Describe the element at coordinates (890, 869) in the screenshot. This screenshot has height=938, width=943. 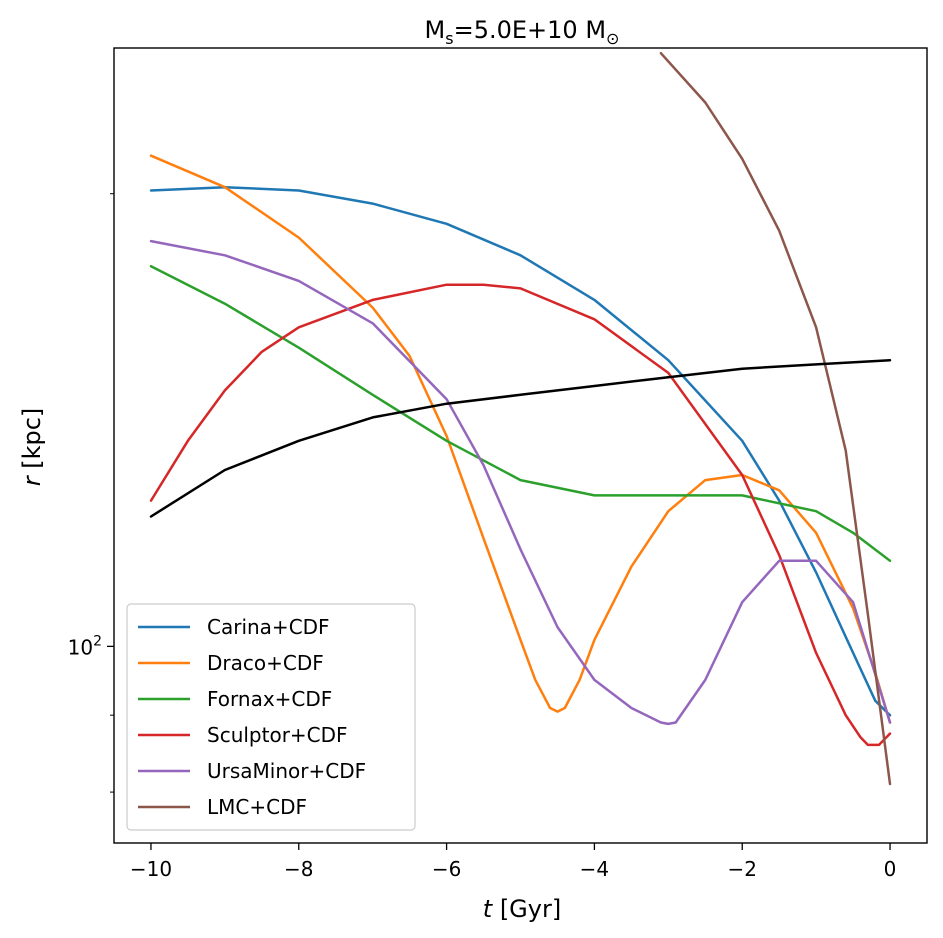
I see `x-tick-label: 0` at that location.